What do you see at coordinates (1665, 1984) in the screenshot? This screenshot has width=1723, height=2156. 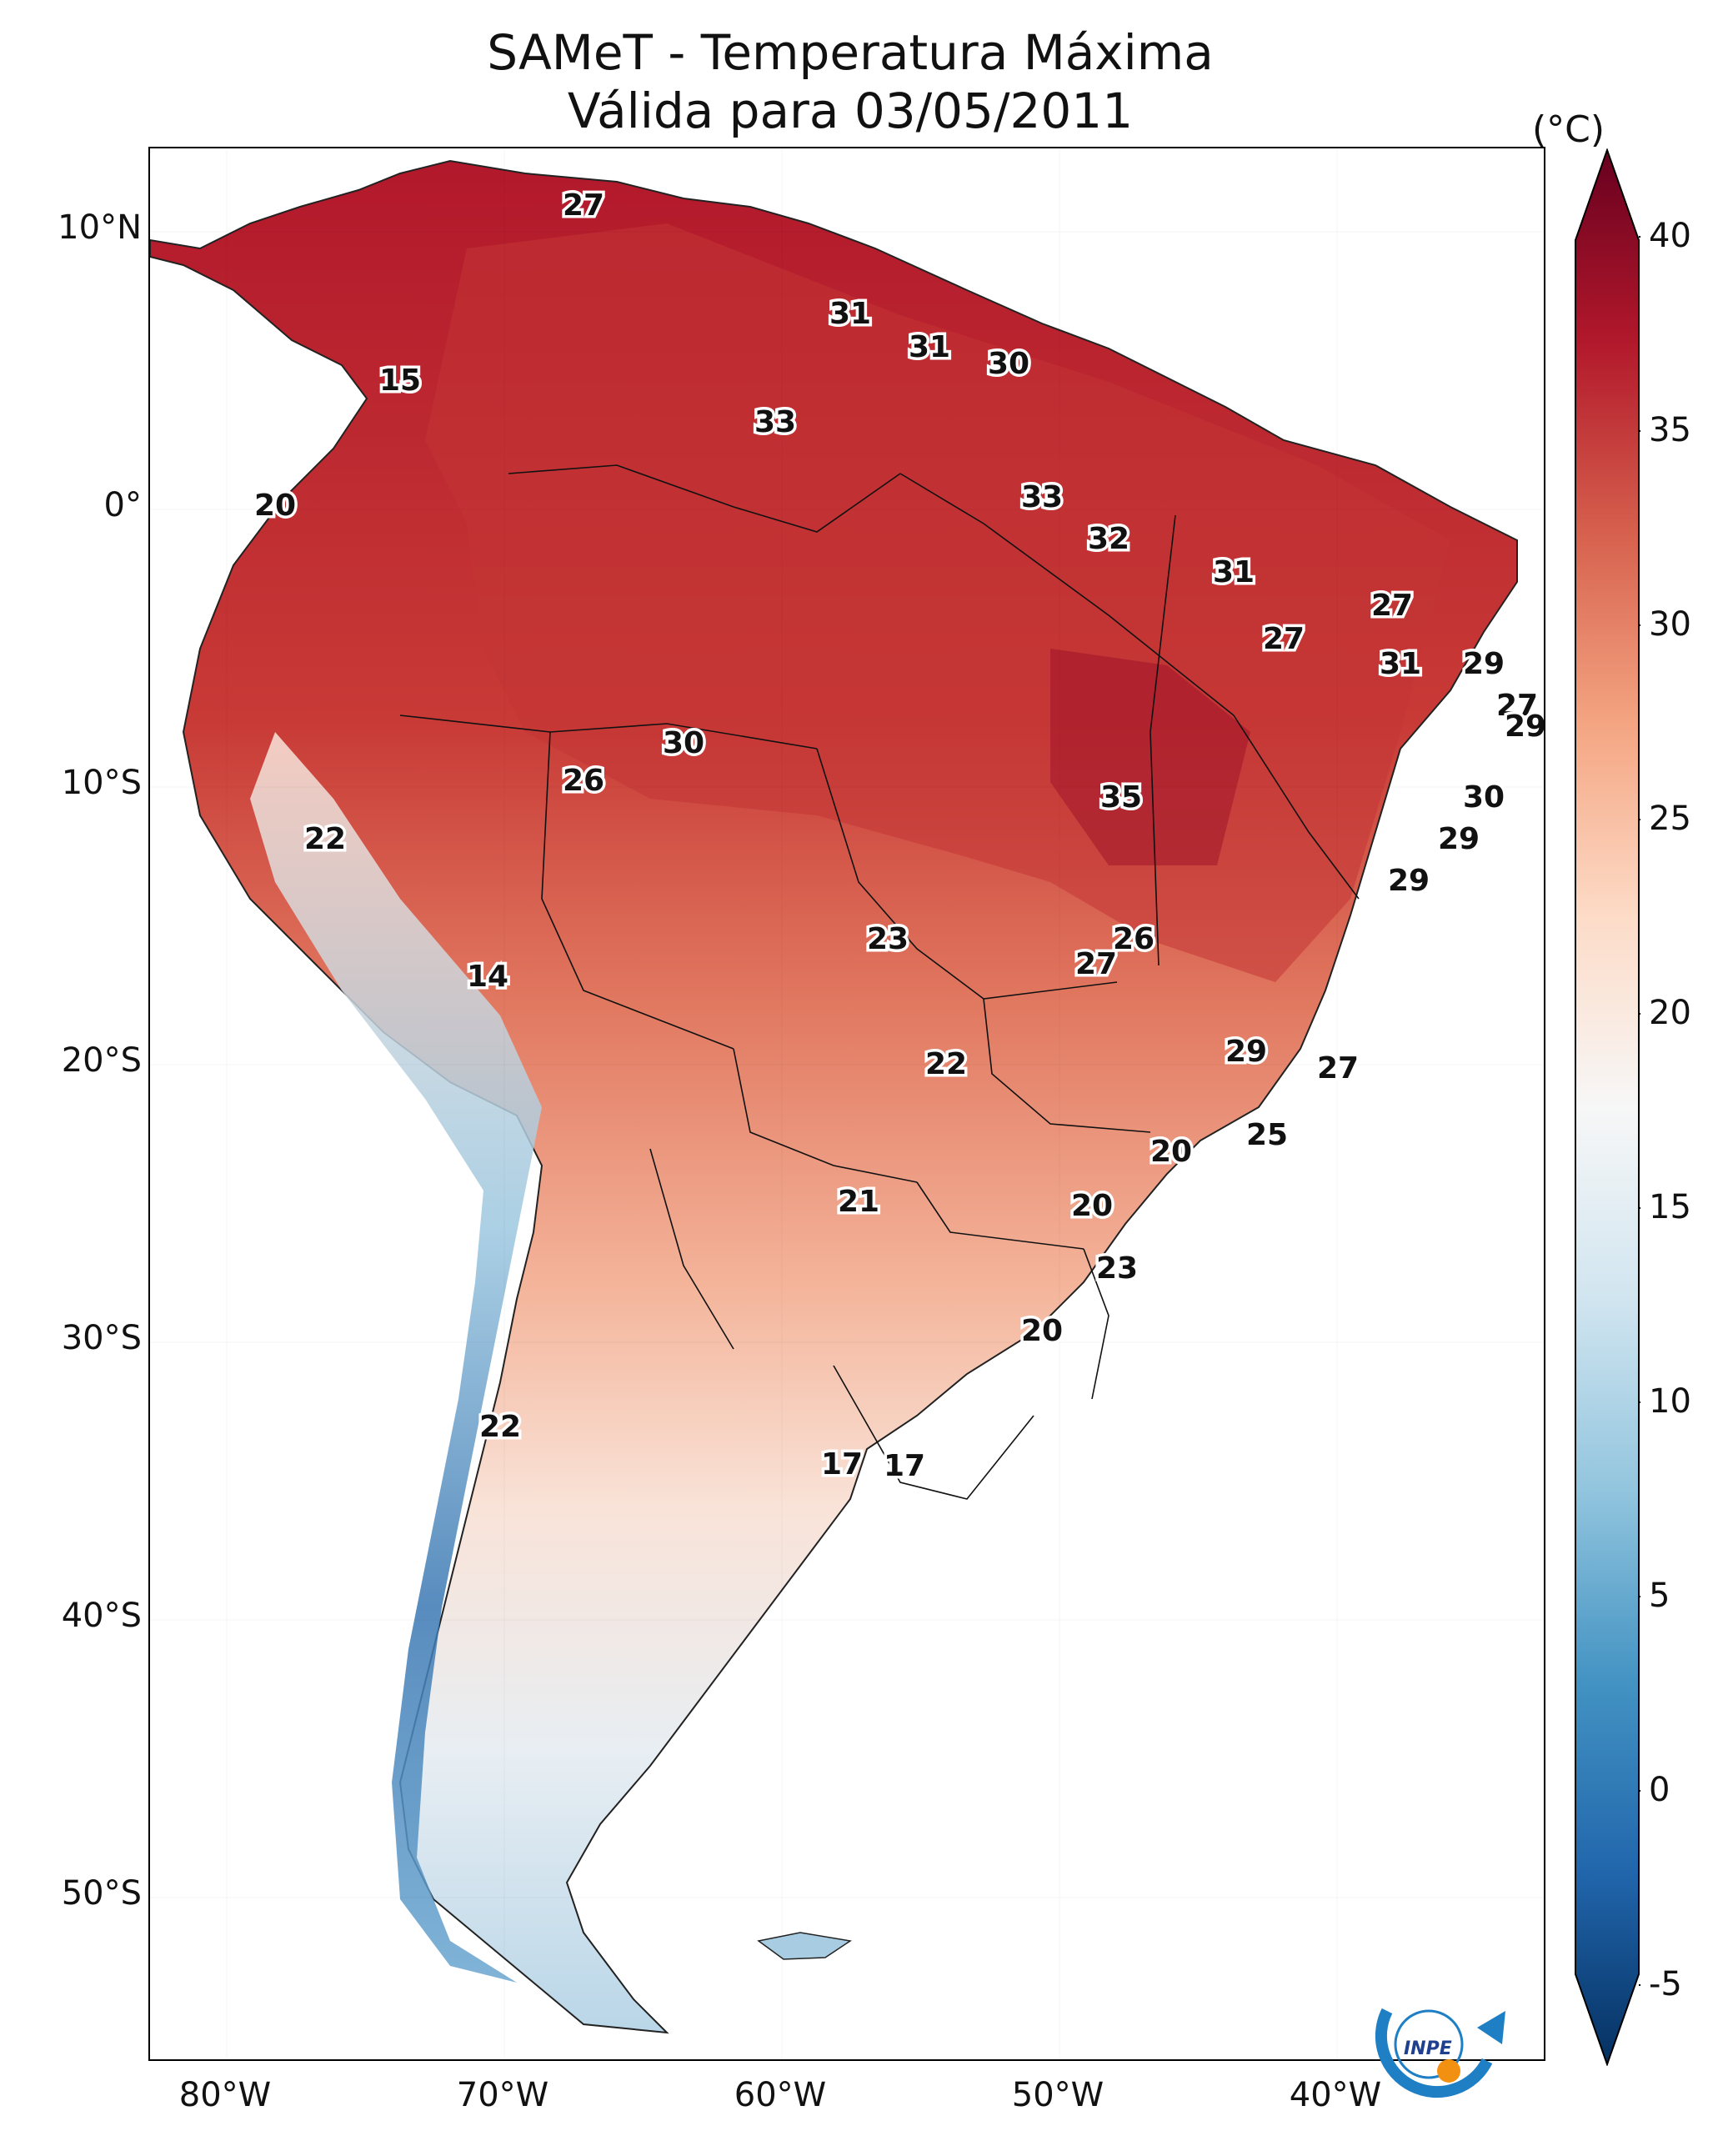 I see `colorbar-tick-minus5: -5` at bounding box center [1665, 1984].